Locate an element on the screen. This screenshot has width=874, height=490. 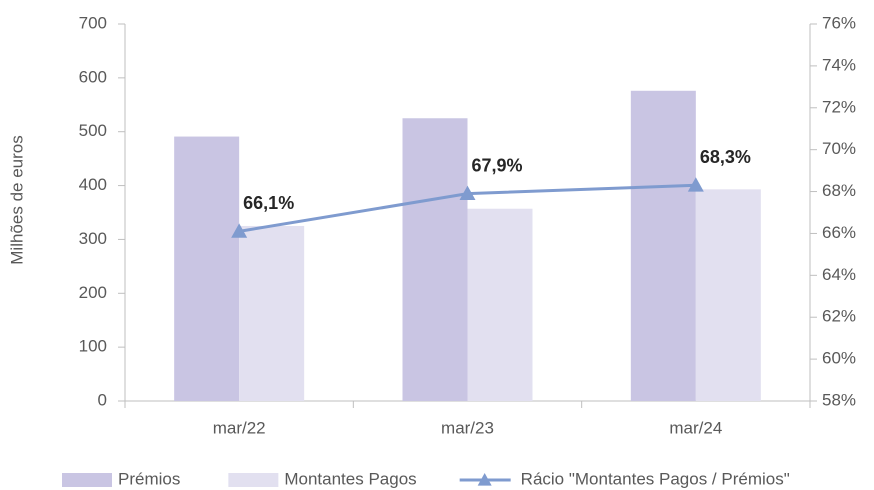
data-label: 67,9% is located at coordinates (497, 165).